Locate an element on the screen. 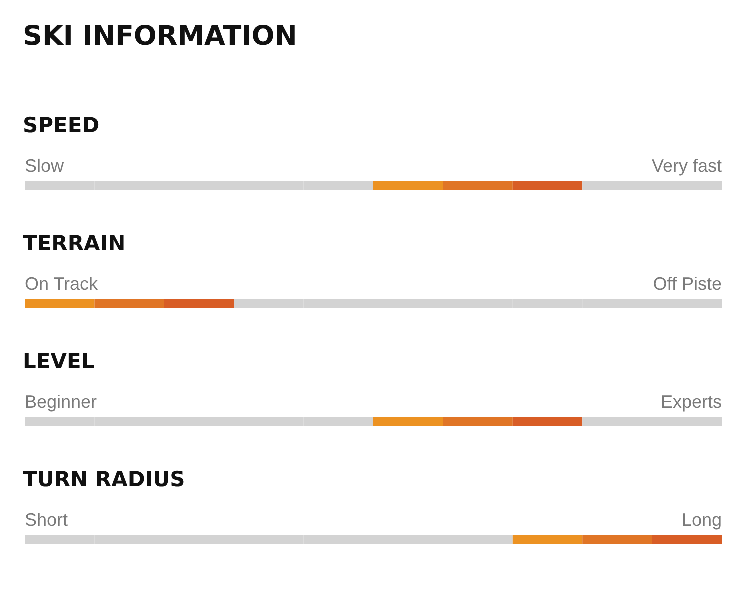  text: Long is located at coordinates (702, 520).